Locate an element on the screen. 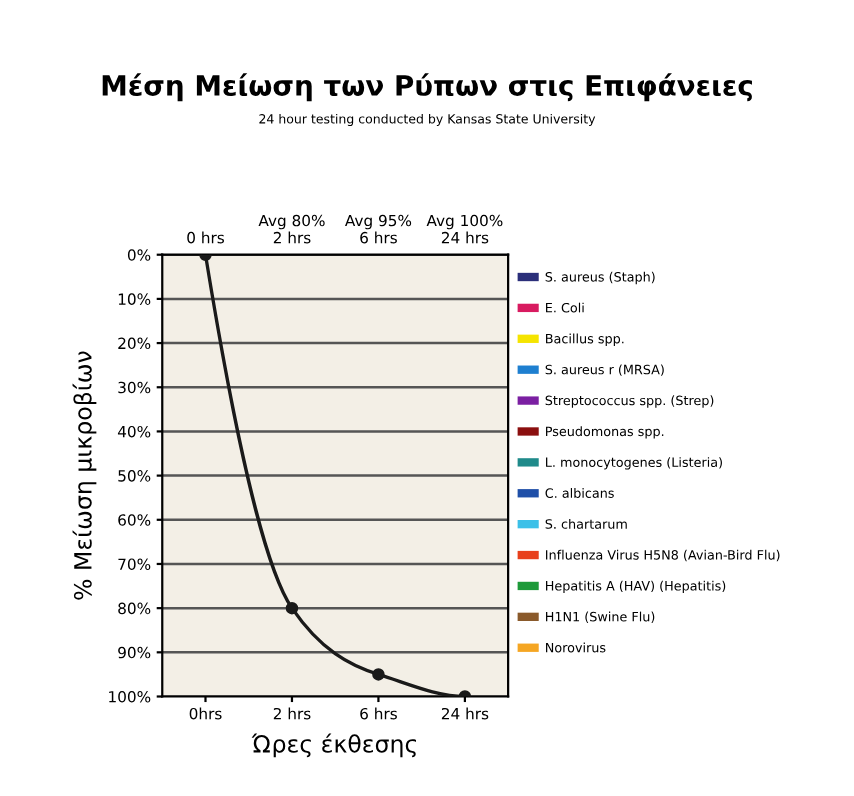 Image resolution: width=854 pixels, height=796 pixels. y-axis-title: % Μείωση μικροβίων is located at coordinates (84, 475).